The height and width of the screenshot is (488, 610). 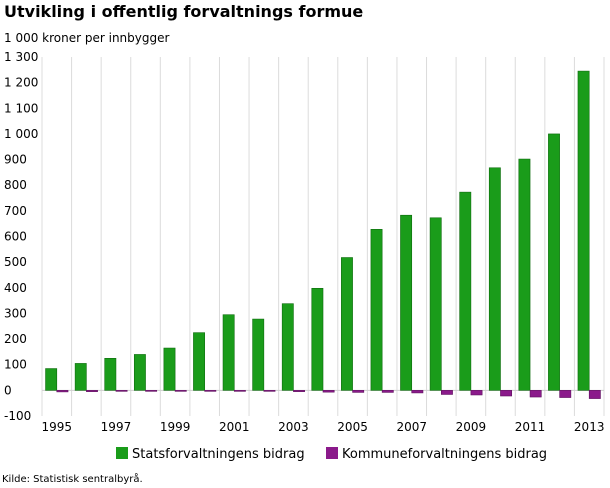 What do you see at coordinates (15, 288) in the screenshot?
I see `y-tick-label: 400` at bounding box center [15, 288].